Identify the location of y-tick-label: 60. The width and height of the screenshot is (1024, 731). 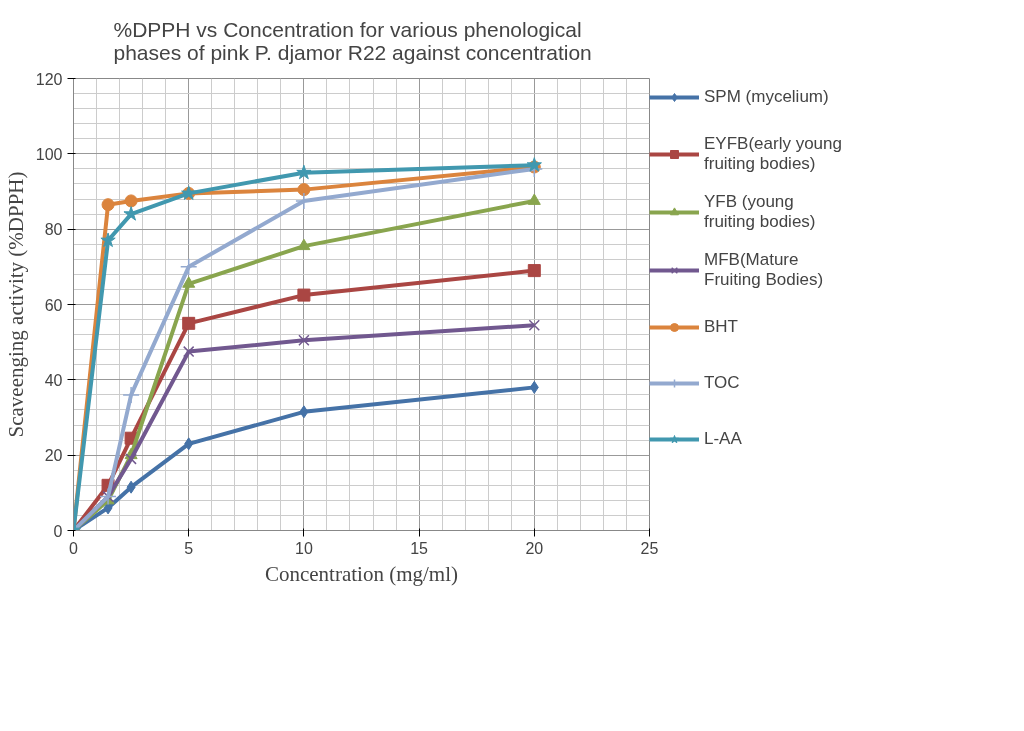
(53, 305).